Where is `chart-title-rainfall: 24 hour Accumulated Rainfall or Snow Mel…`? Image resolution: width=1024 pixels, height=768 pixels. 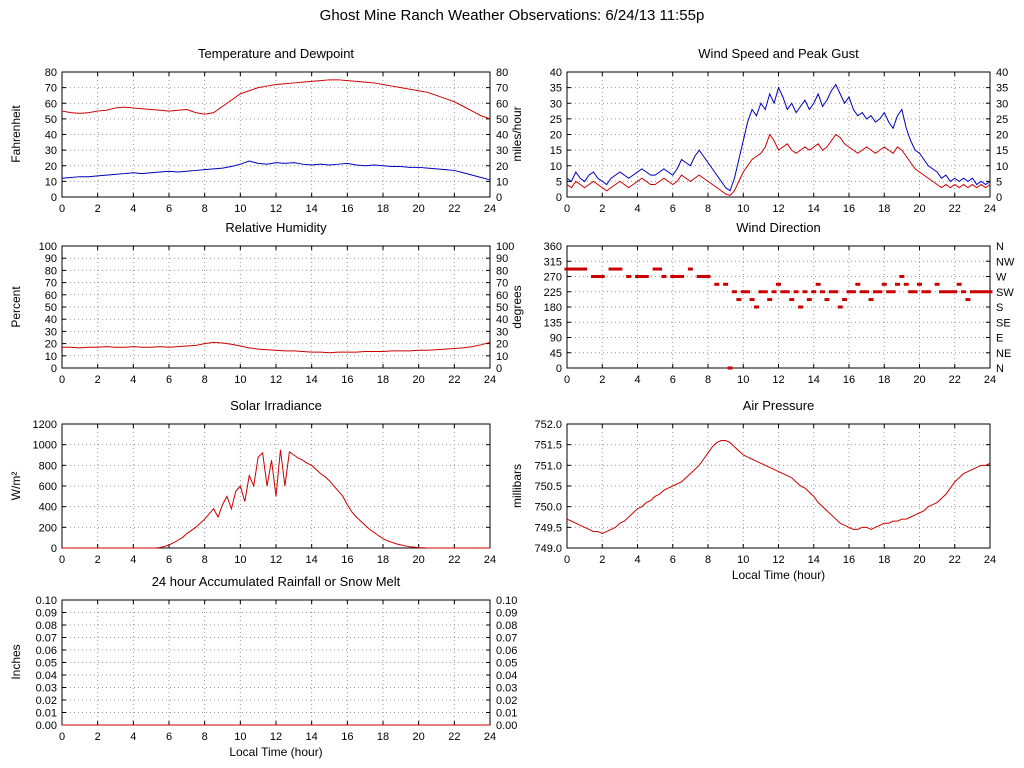 chart-title-rainfall: 24 hour Accumulated Rainfall or Snow Mel… is located at coordinates (276, 581).